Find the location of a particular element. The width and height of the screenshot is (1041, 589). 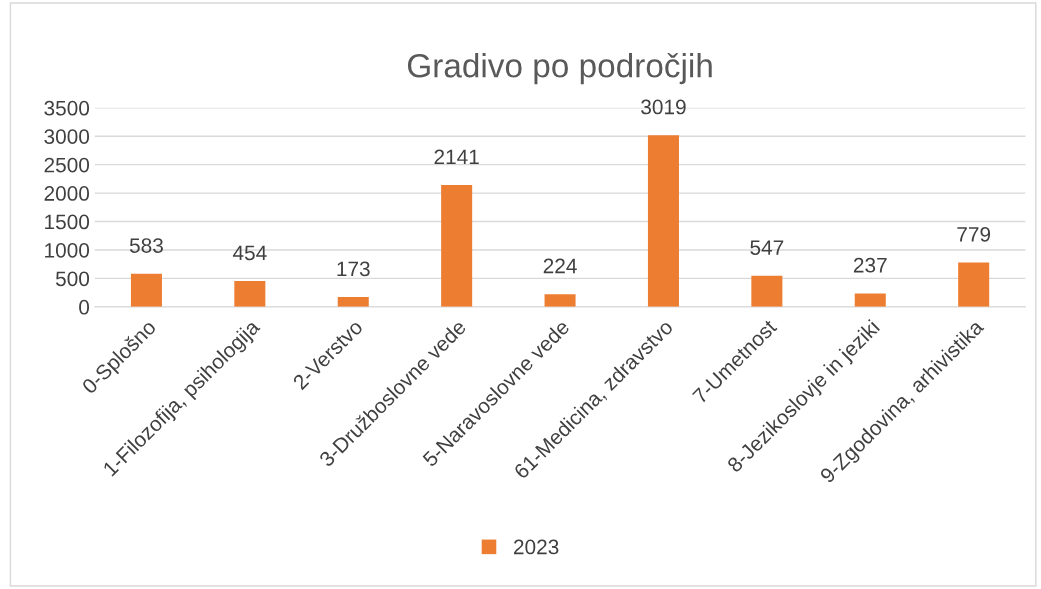

chart-title: Gradivo po področjih is located at coordinates (559, 68).